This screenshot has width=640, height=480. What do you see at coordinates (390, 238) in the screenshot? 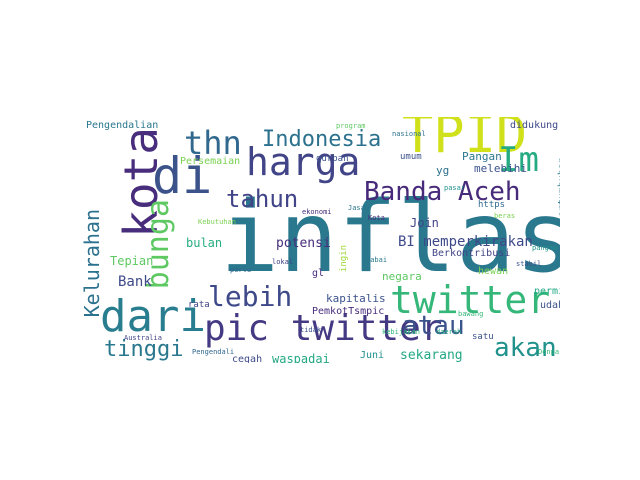
I see `word: inflasi` at bounding box center [390, 238].